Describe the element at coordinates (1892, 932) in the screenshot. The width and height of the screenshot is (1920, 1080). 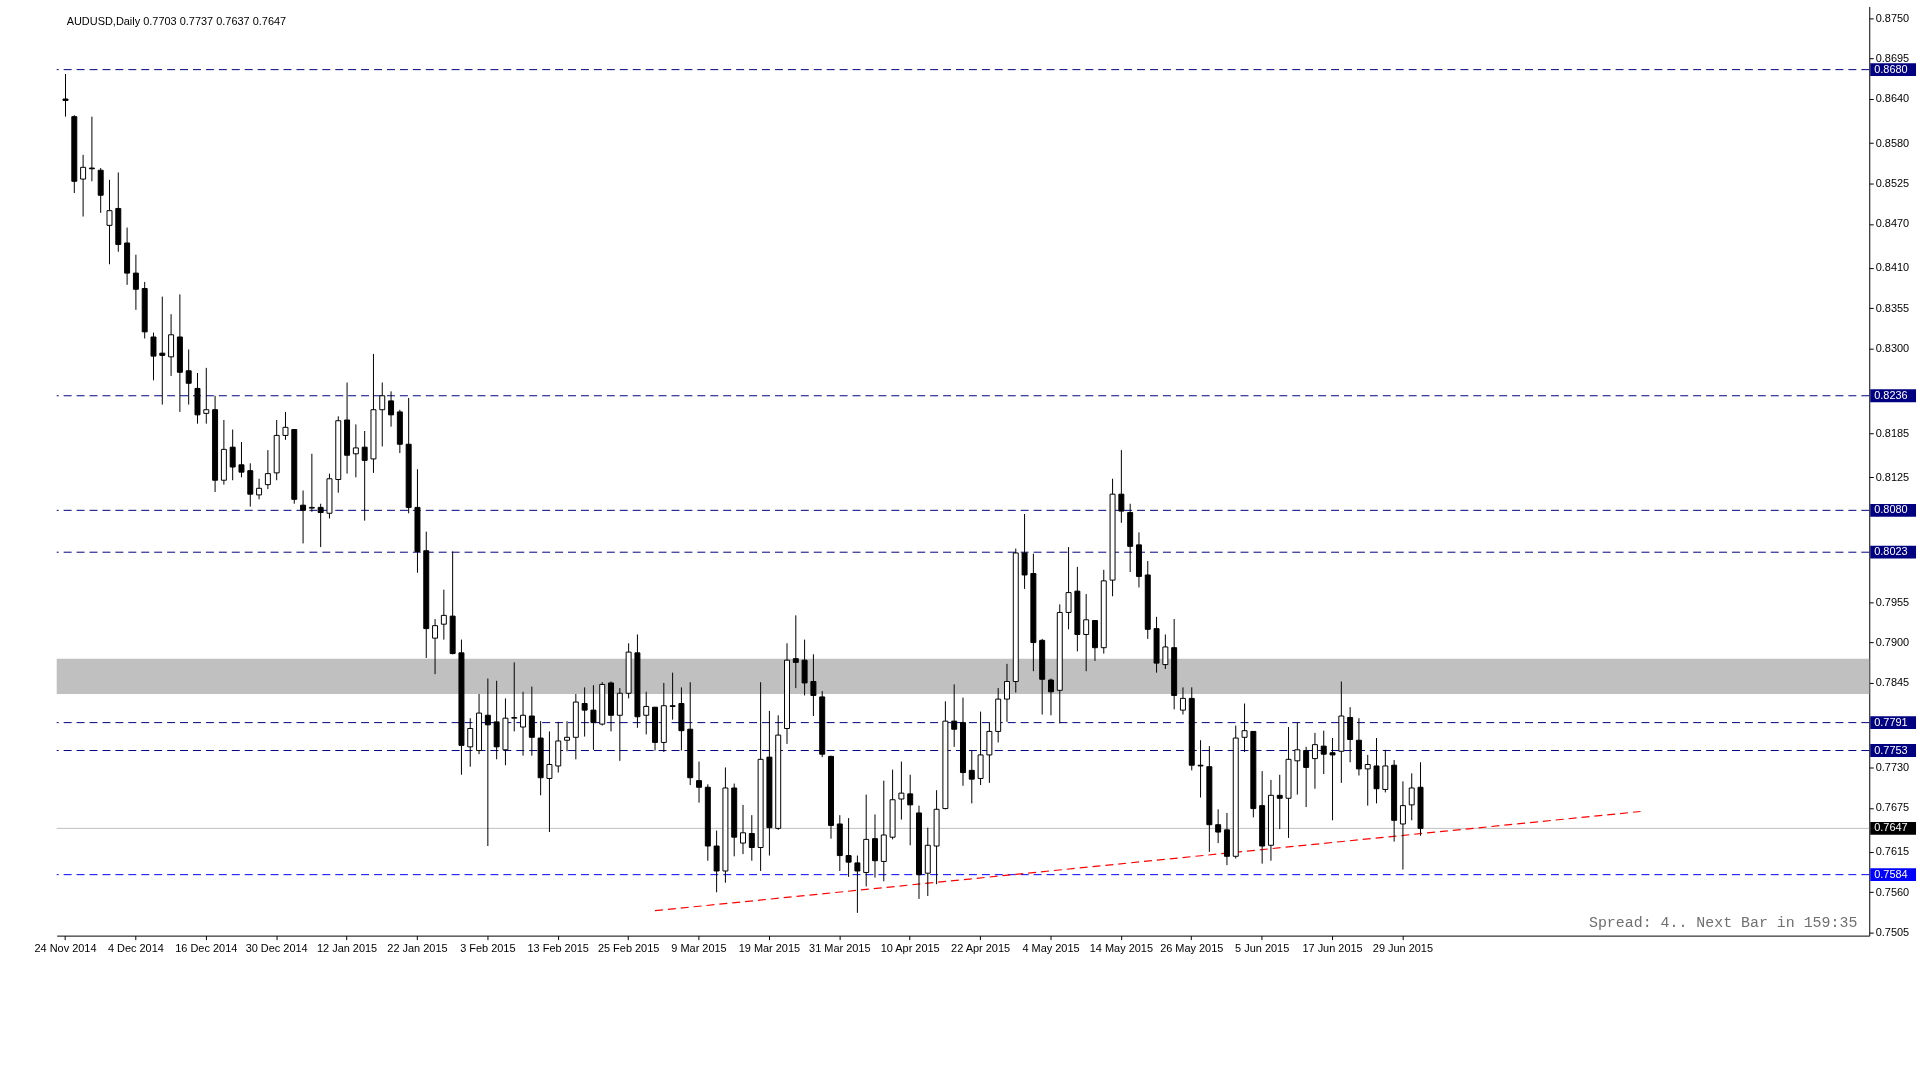
I see `y-tick-label: 0.7505` at that location.